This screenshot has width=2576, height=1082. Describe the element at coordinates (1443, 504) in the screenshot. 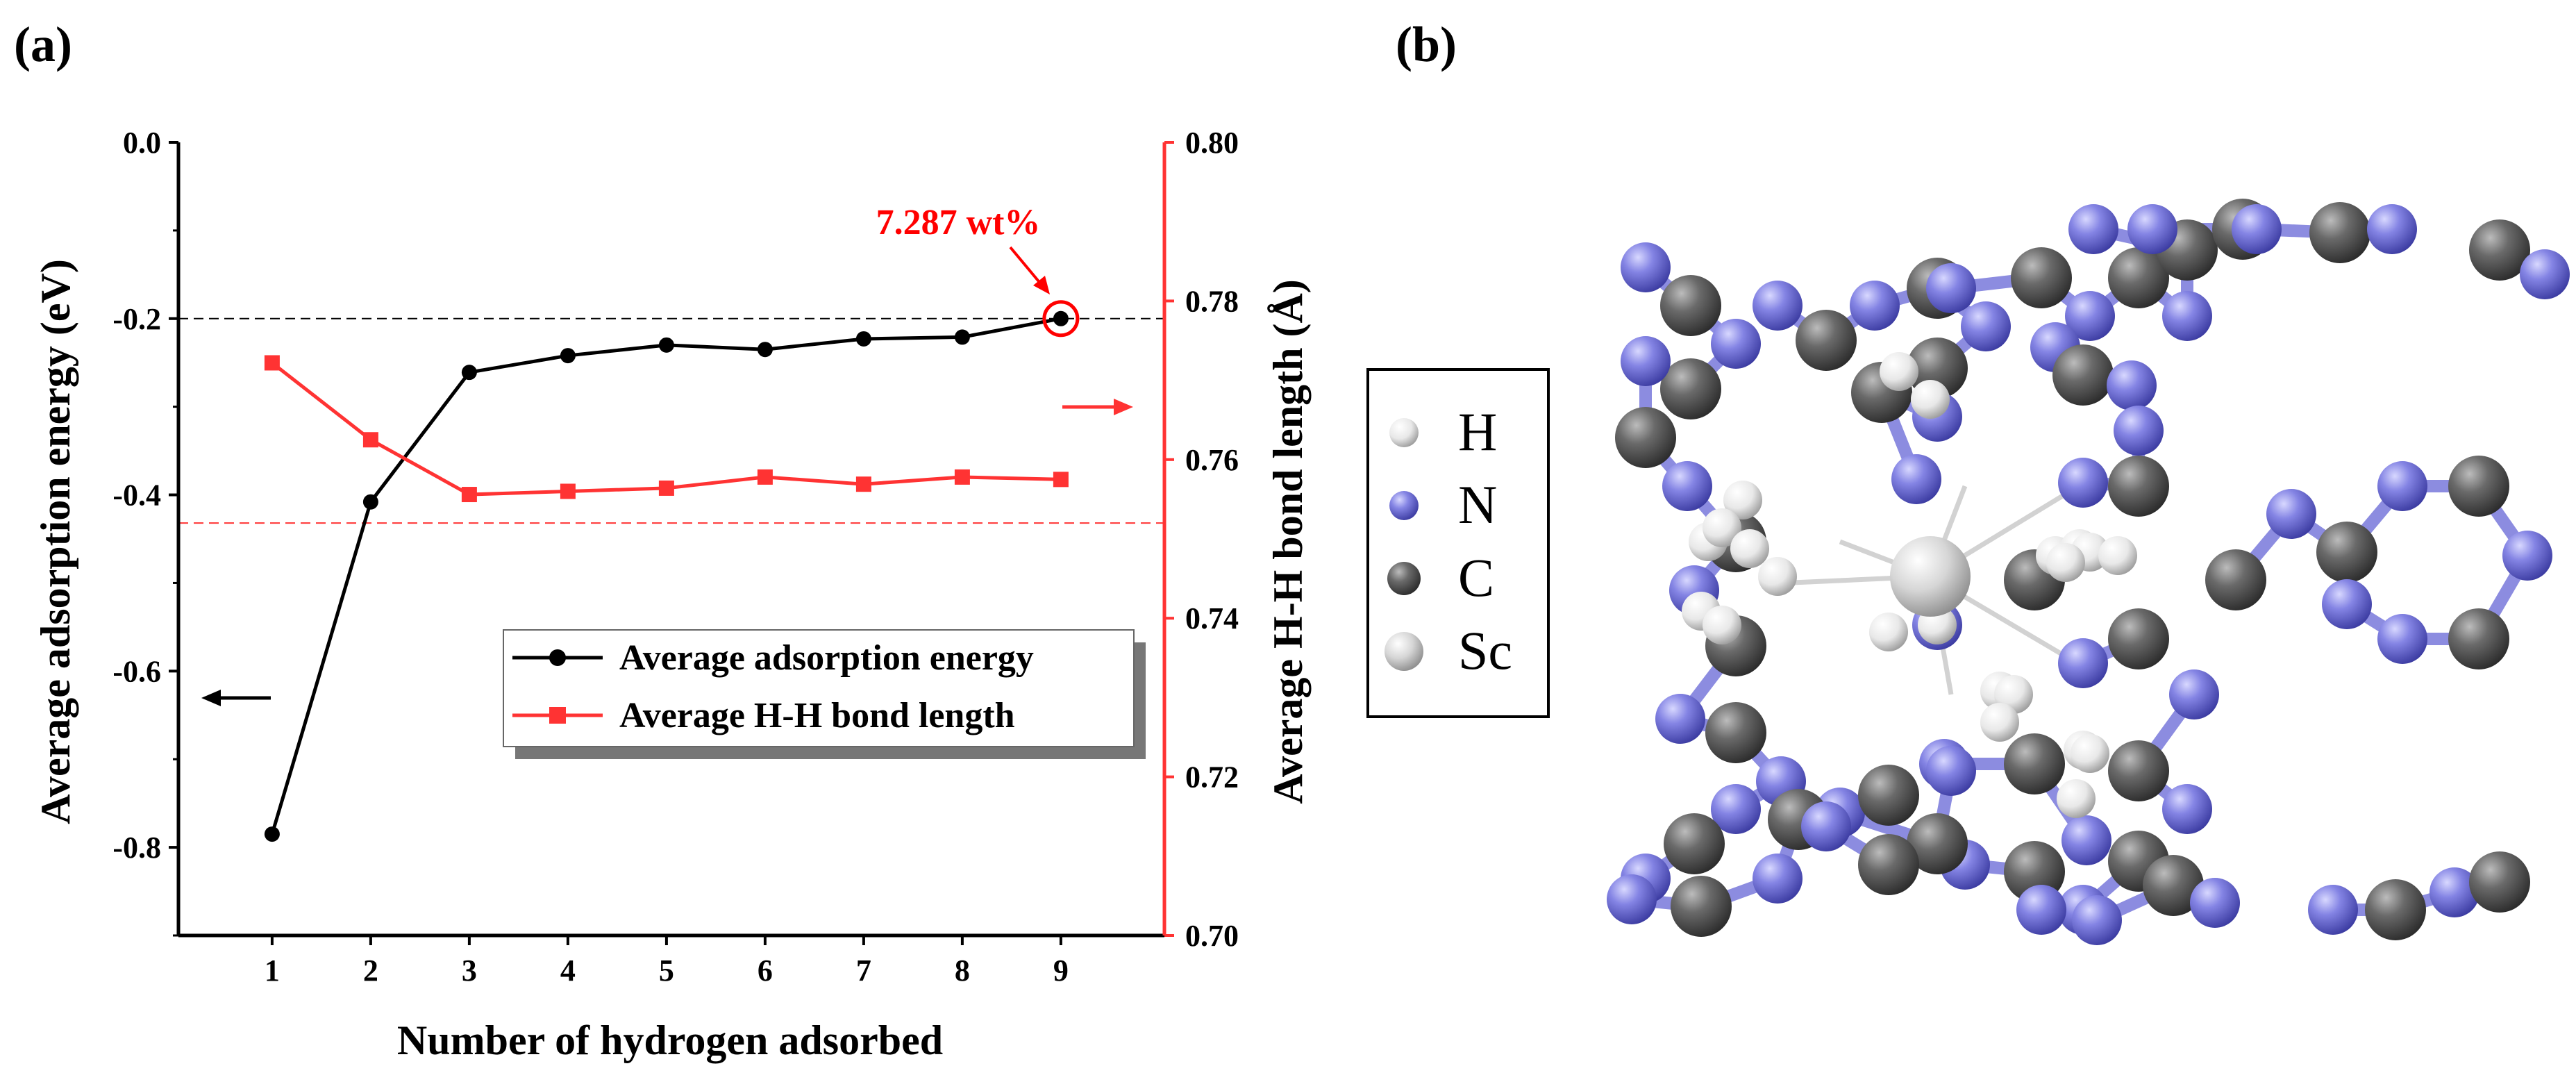

I see `legend-item-n: N` at that location.